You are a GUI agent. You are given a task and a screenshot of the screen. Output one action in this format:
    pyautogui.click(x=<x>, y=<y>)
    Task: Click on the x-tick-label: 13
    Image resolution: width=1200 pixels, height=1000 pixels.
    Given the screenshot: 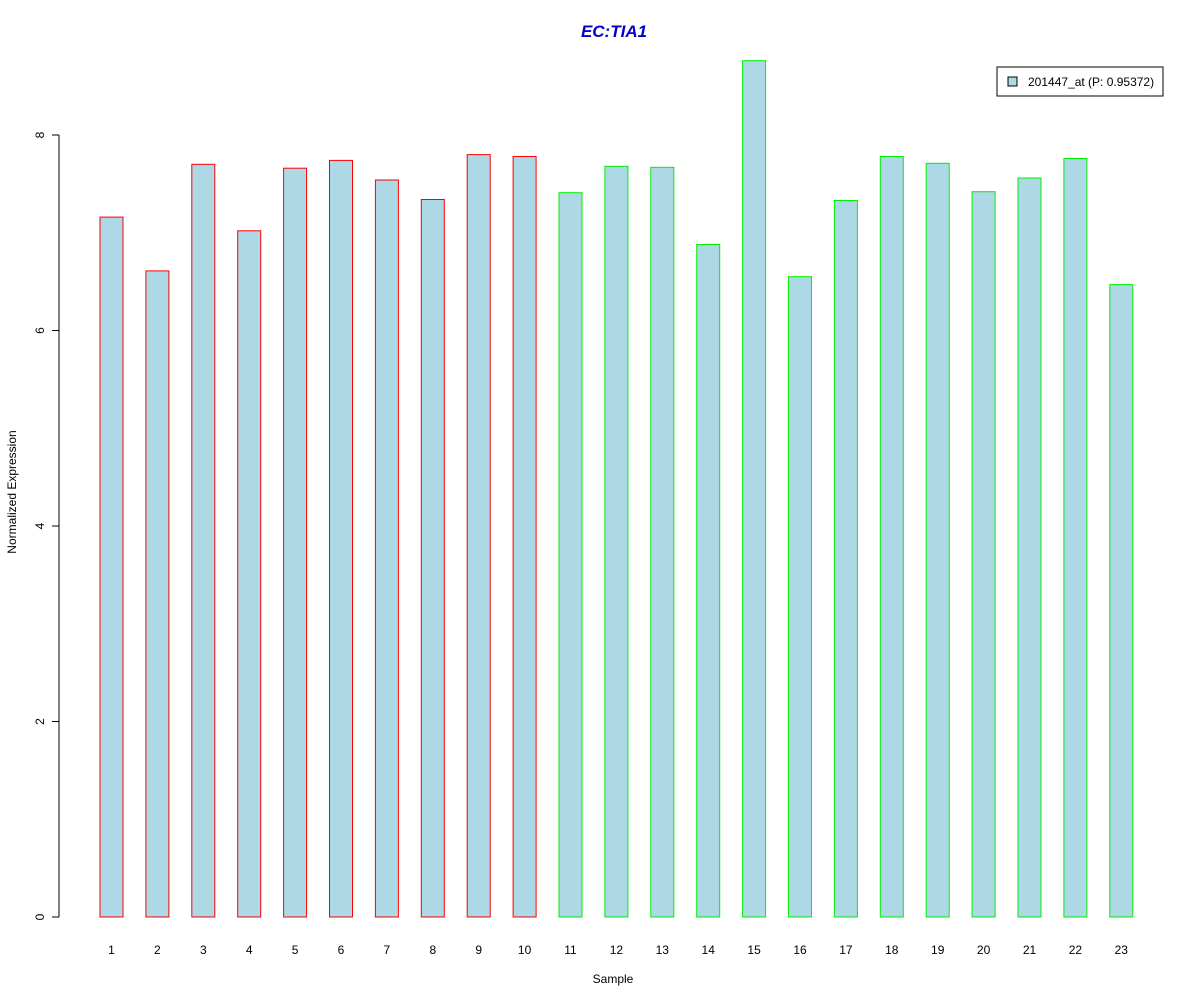 What is the action you would take?
    pyautogui.click(x=663, y=950)
    